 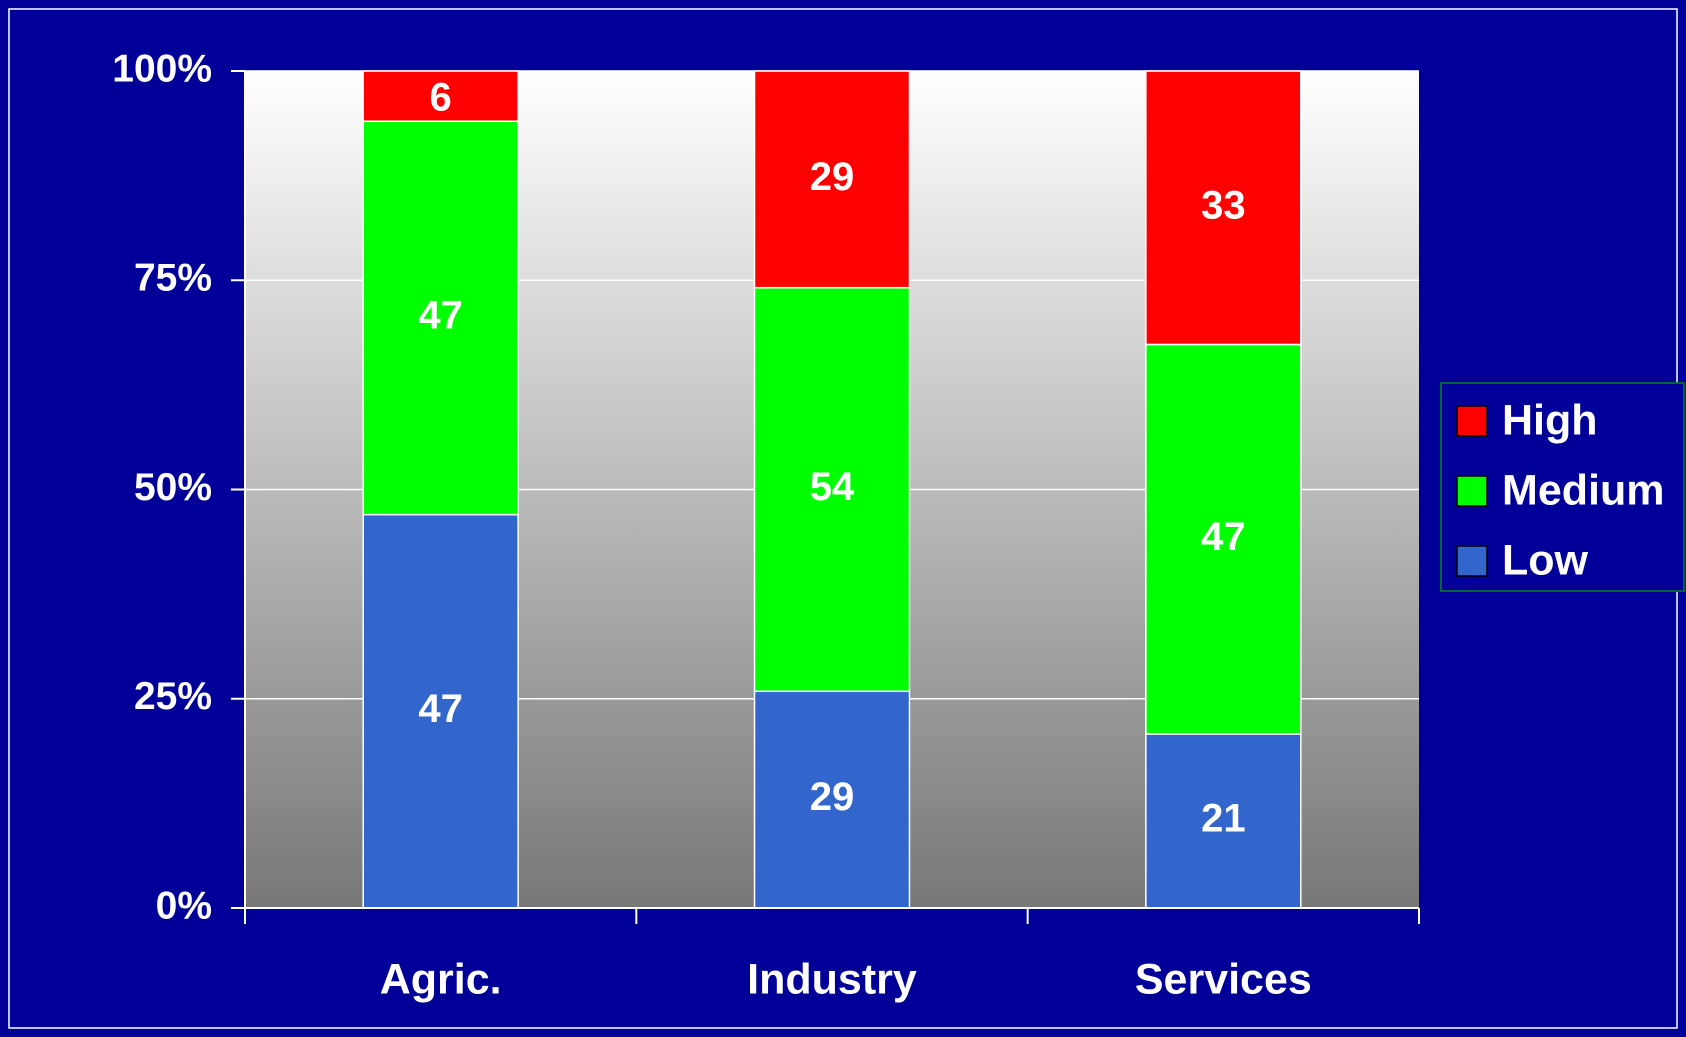 I want to click on y-tick-label: 100%, so click(x=162, y=68).